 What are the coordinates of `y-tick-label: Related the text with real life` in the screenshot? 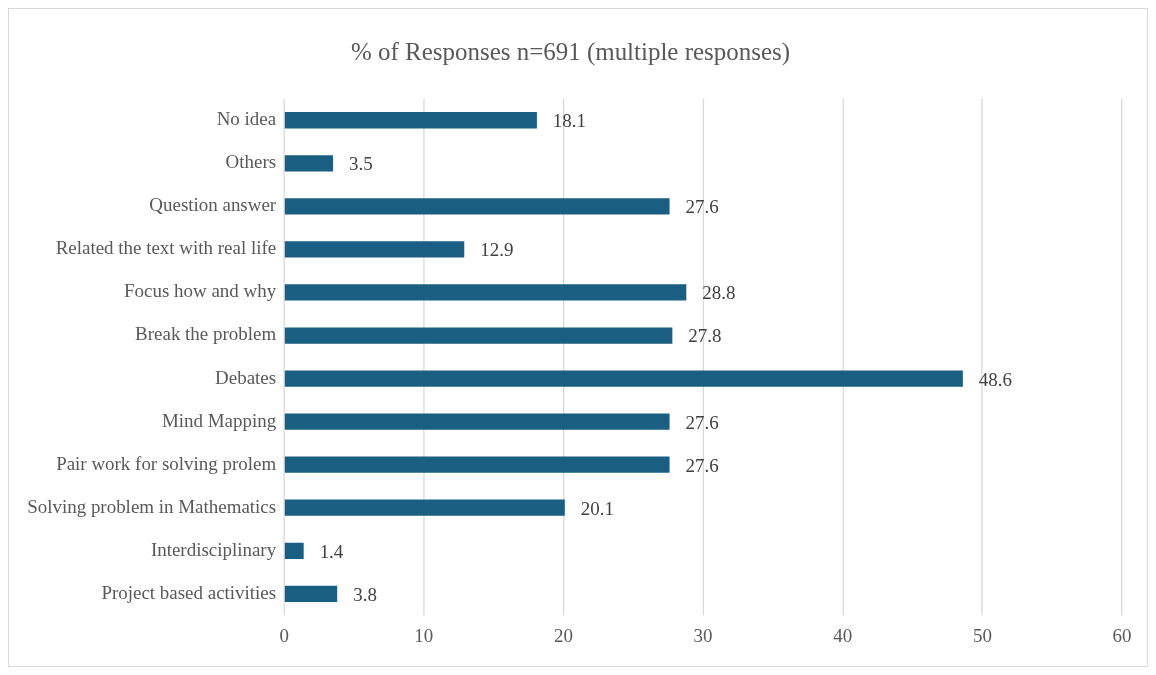 It's located at (166, 248).